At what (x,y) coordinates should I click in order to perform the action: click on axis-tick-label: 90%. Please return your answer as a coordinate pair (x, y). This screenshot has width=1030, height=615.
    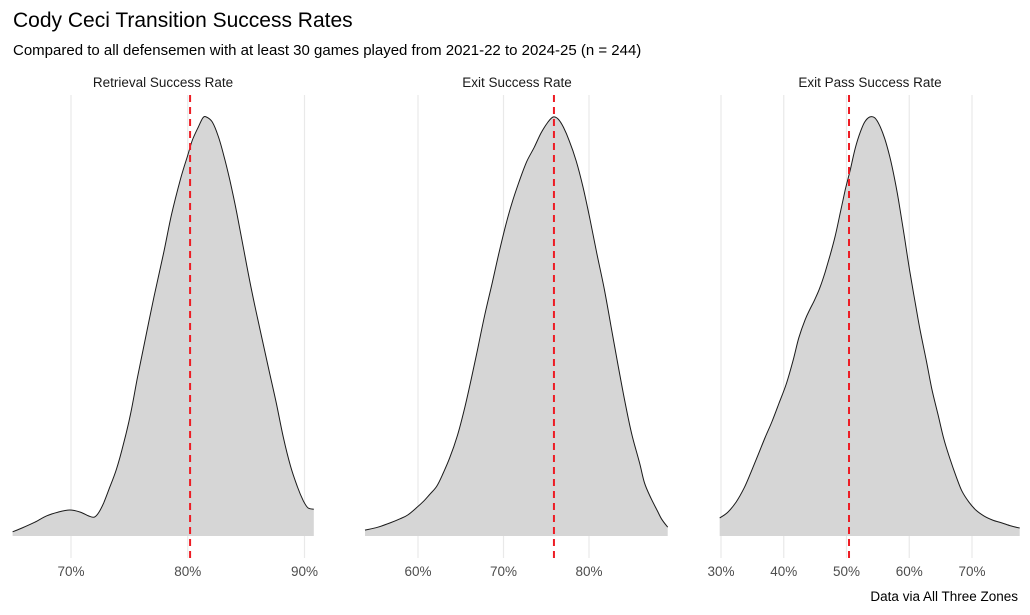
    Looking at the image, I should click on (304, 571).